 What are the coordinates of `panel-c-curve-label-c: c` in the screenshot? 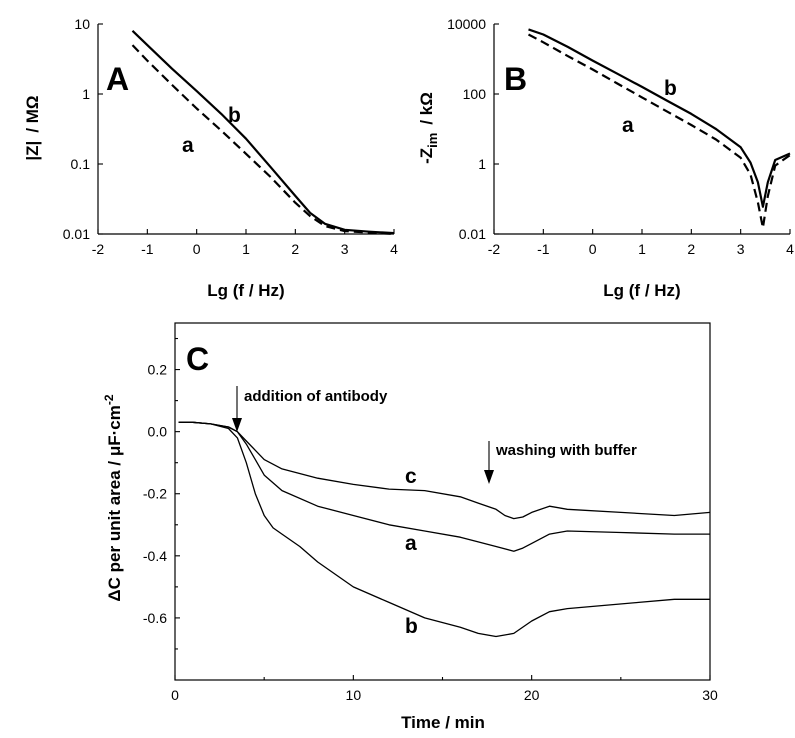 It's located at (411, 476).